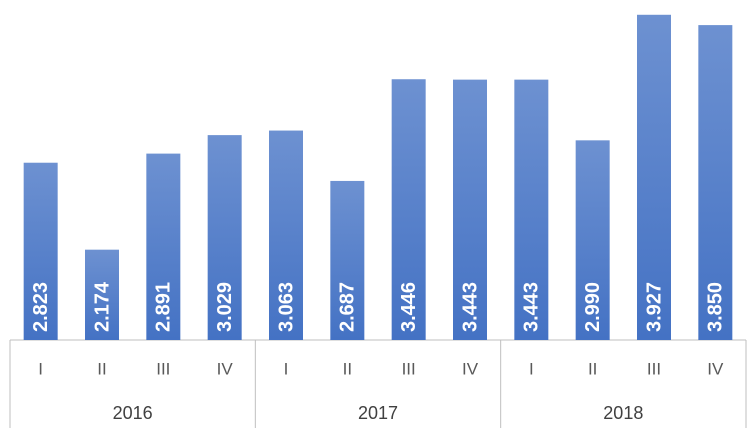 This screenshot has width=751, height=428. I want to click on value-label: 3.446, so click(409, 307).